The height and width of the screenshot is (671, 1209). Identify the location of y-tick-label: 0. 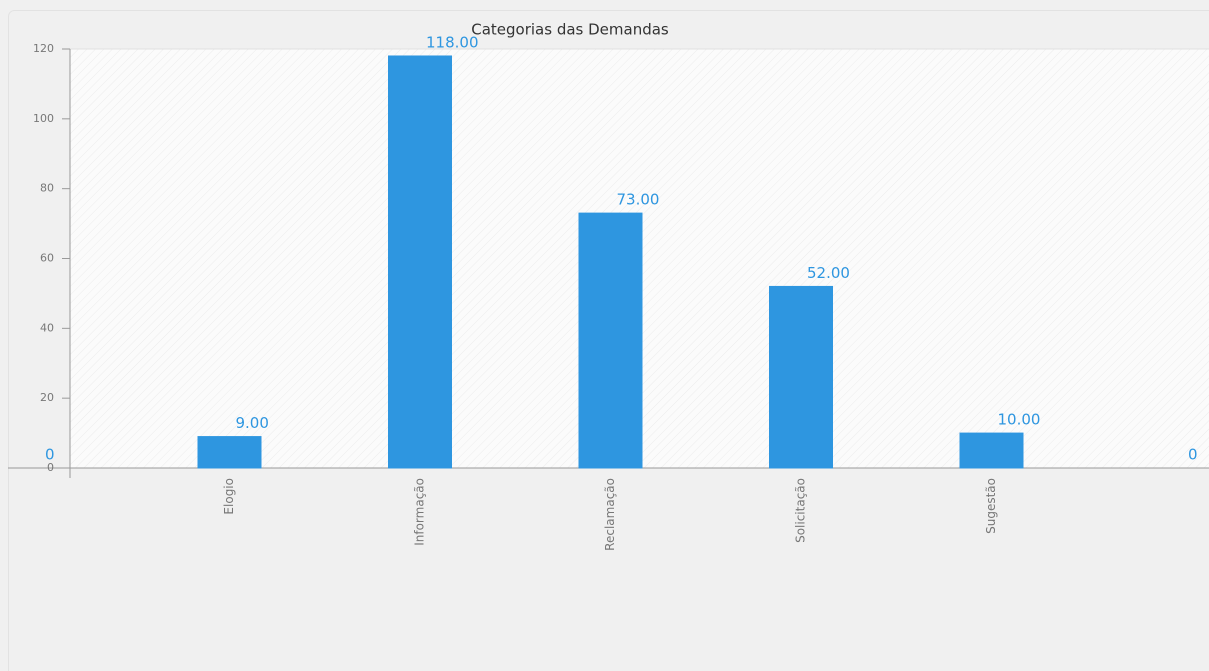
(50, 467).